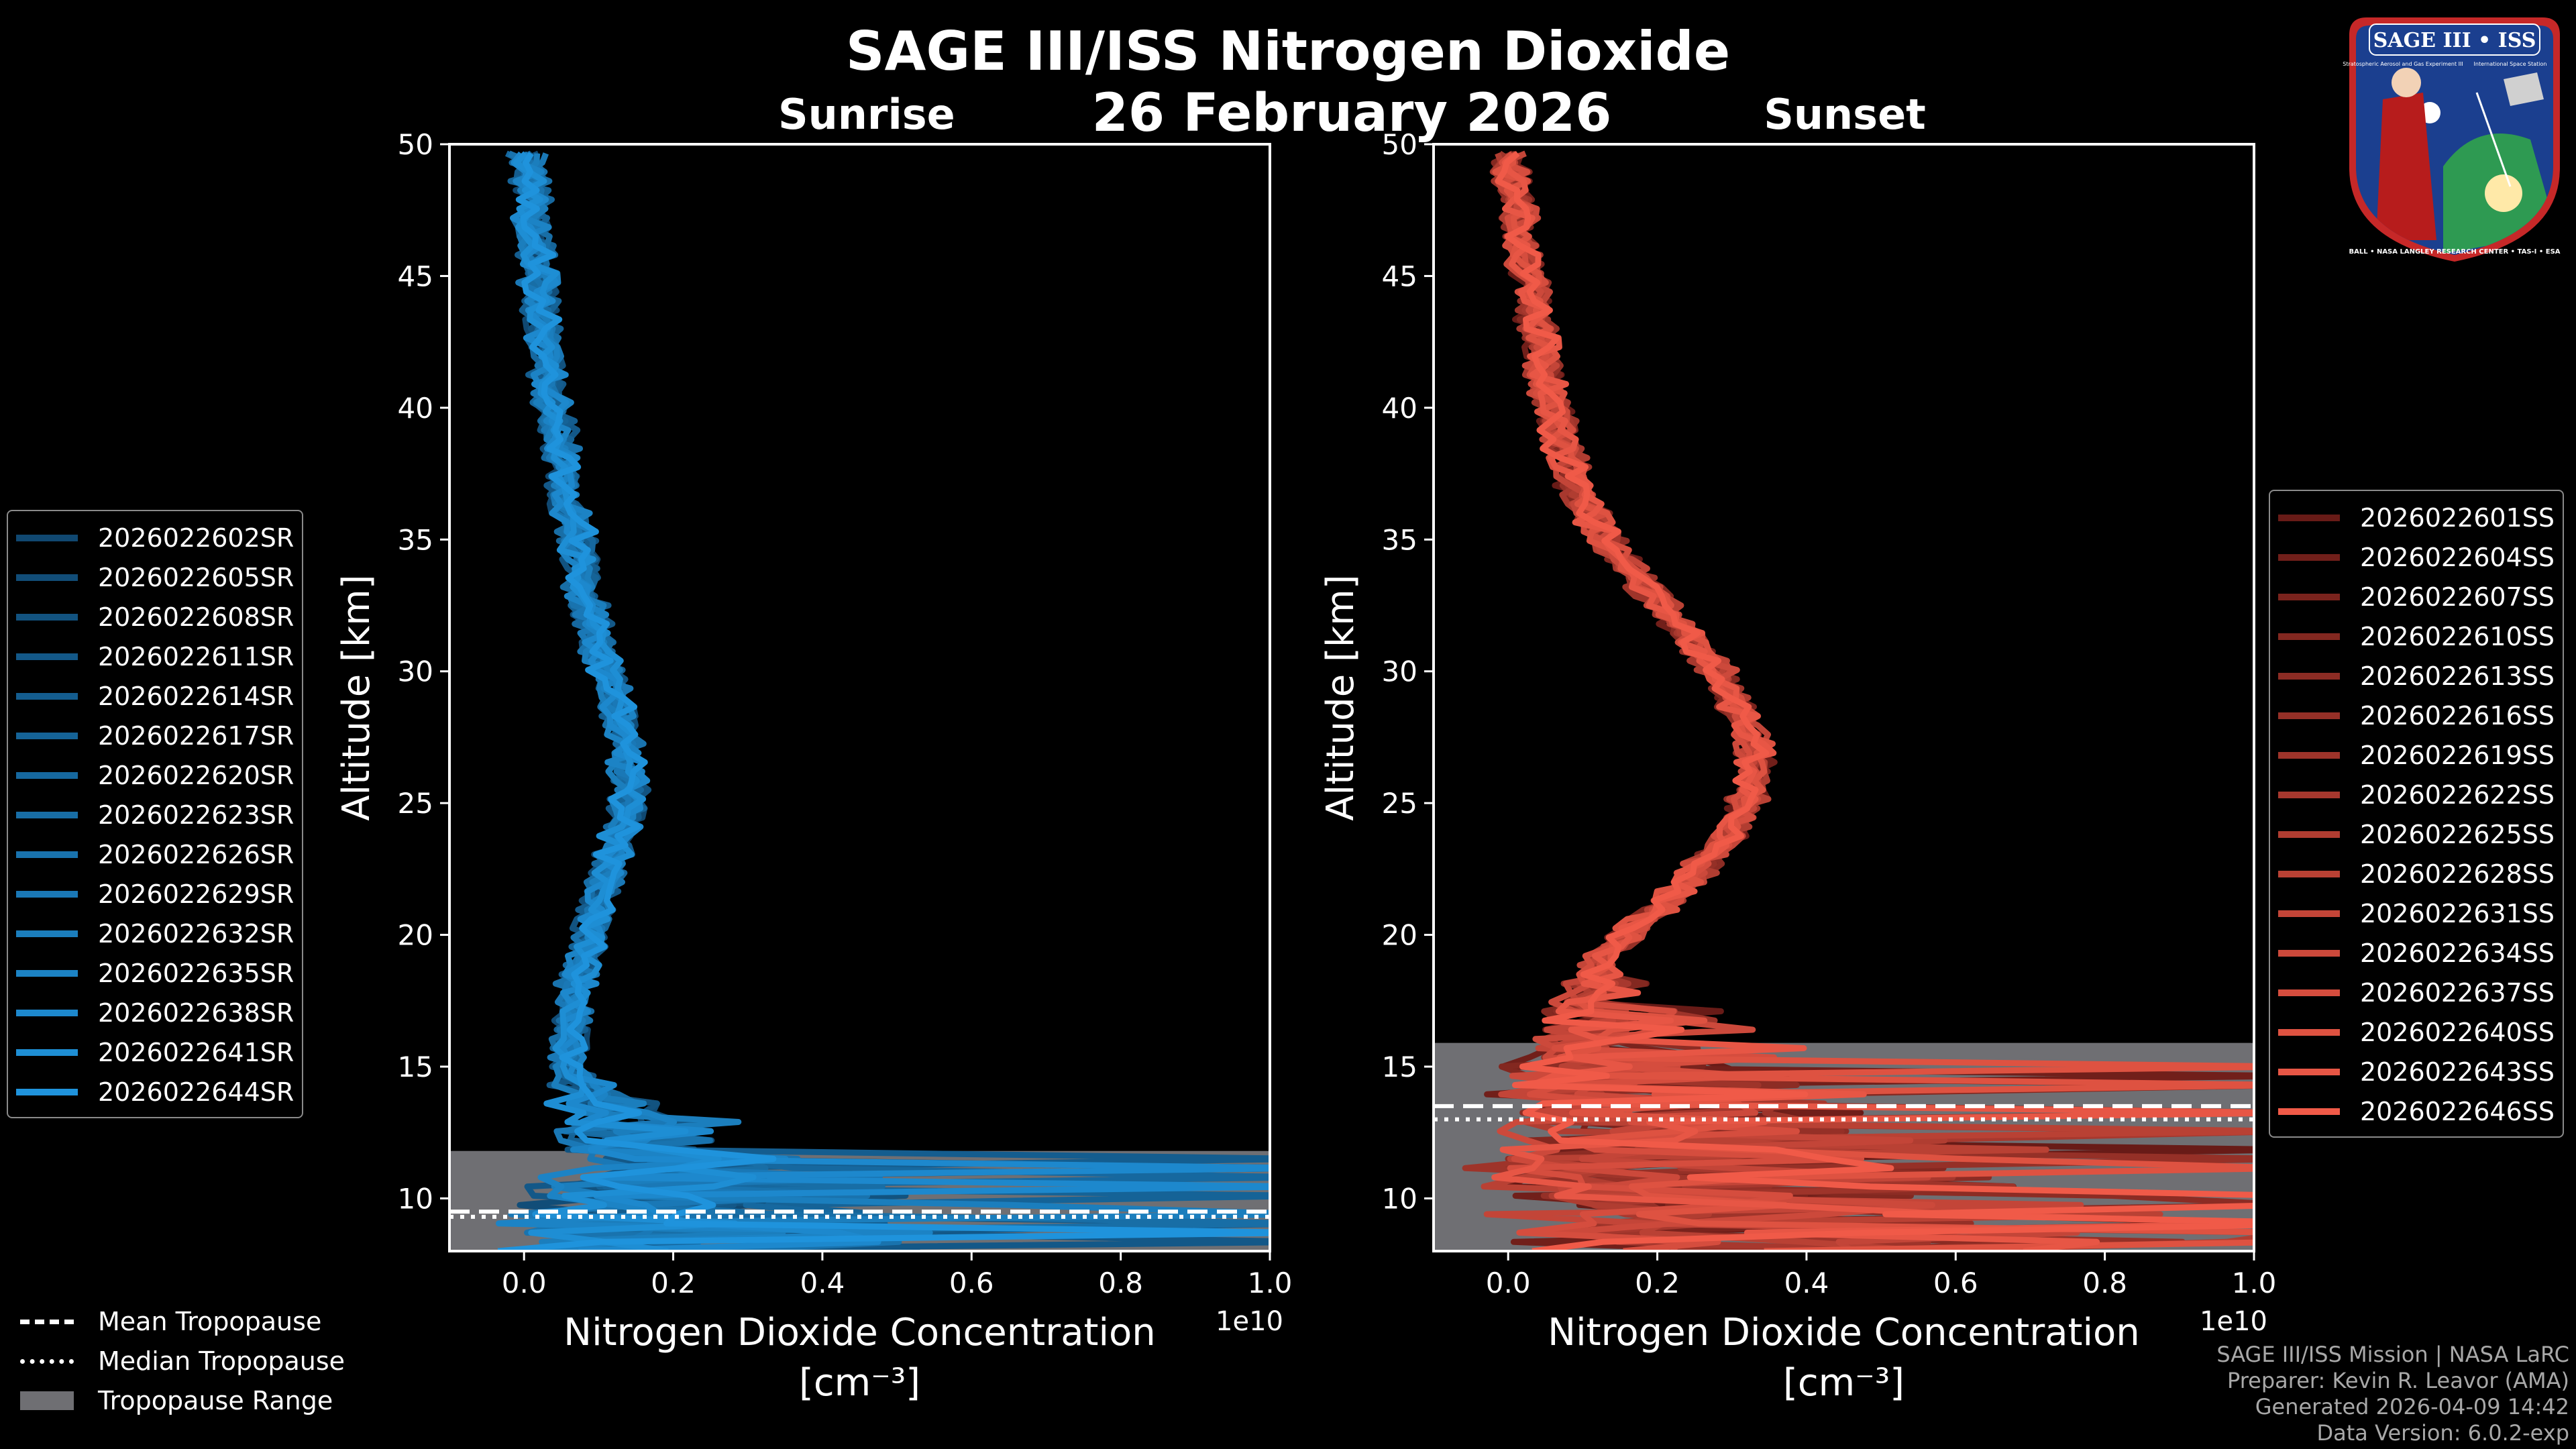 This screenshot has width=2576, height=1449. I want to click on ss-legend-item: 2026022607SS, so click(2416, 596).